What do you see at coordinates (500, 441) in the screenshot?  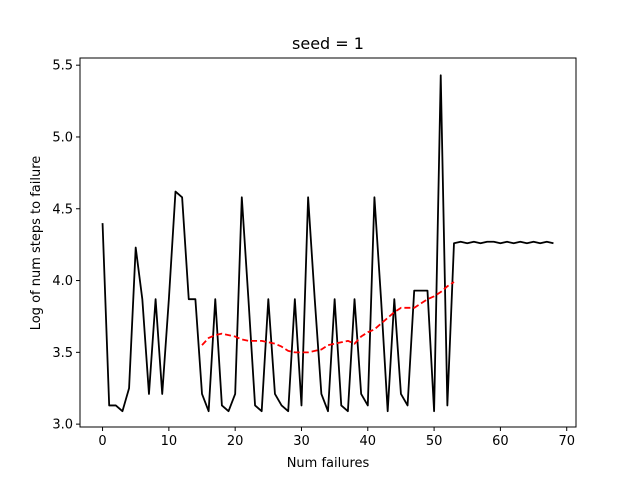 I see `x-tick-label: 60` at bounding box center [500, 441].